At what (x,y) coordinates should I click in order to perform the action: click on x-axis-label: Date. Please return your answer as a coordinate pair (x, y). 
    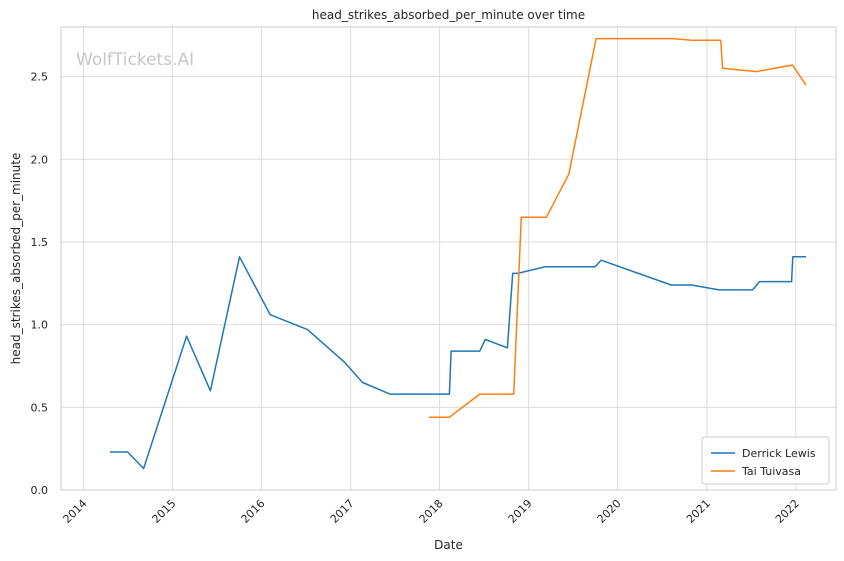
    Looking at the image, I should click on (448, 545).